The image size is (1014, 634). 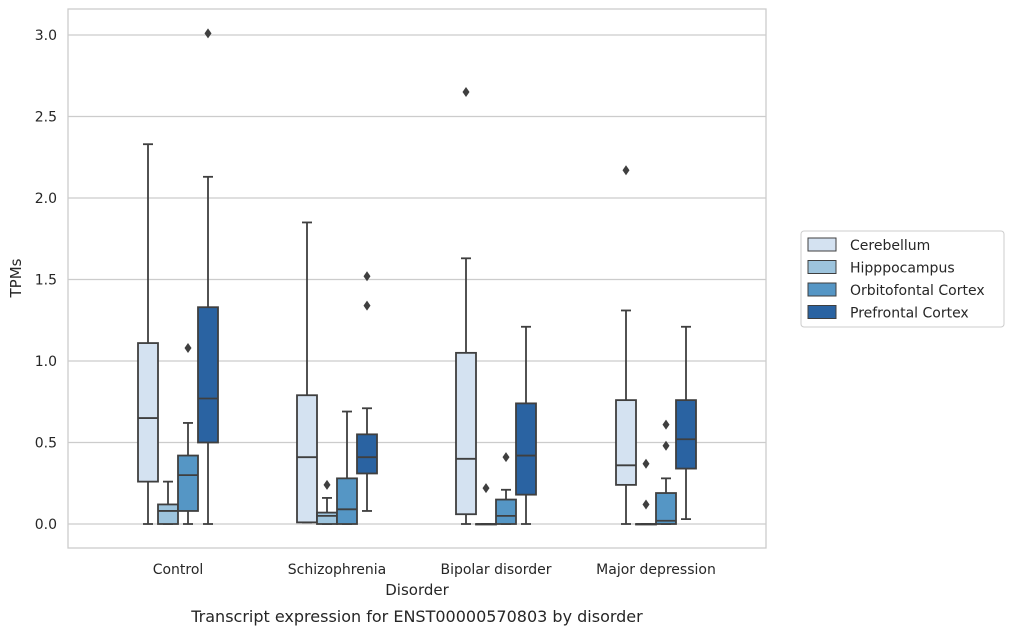 What do you see at coordinates (417, 590) in the screenshot?
I see `x-axis-label: Disorder` at bounding box center [417, 590].